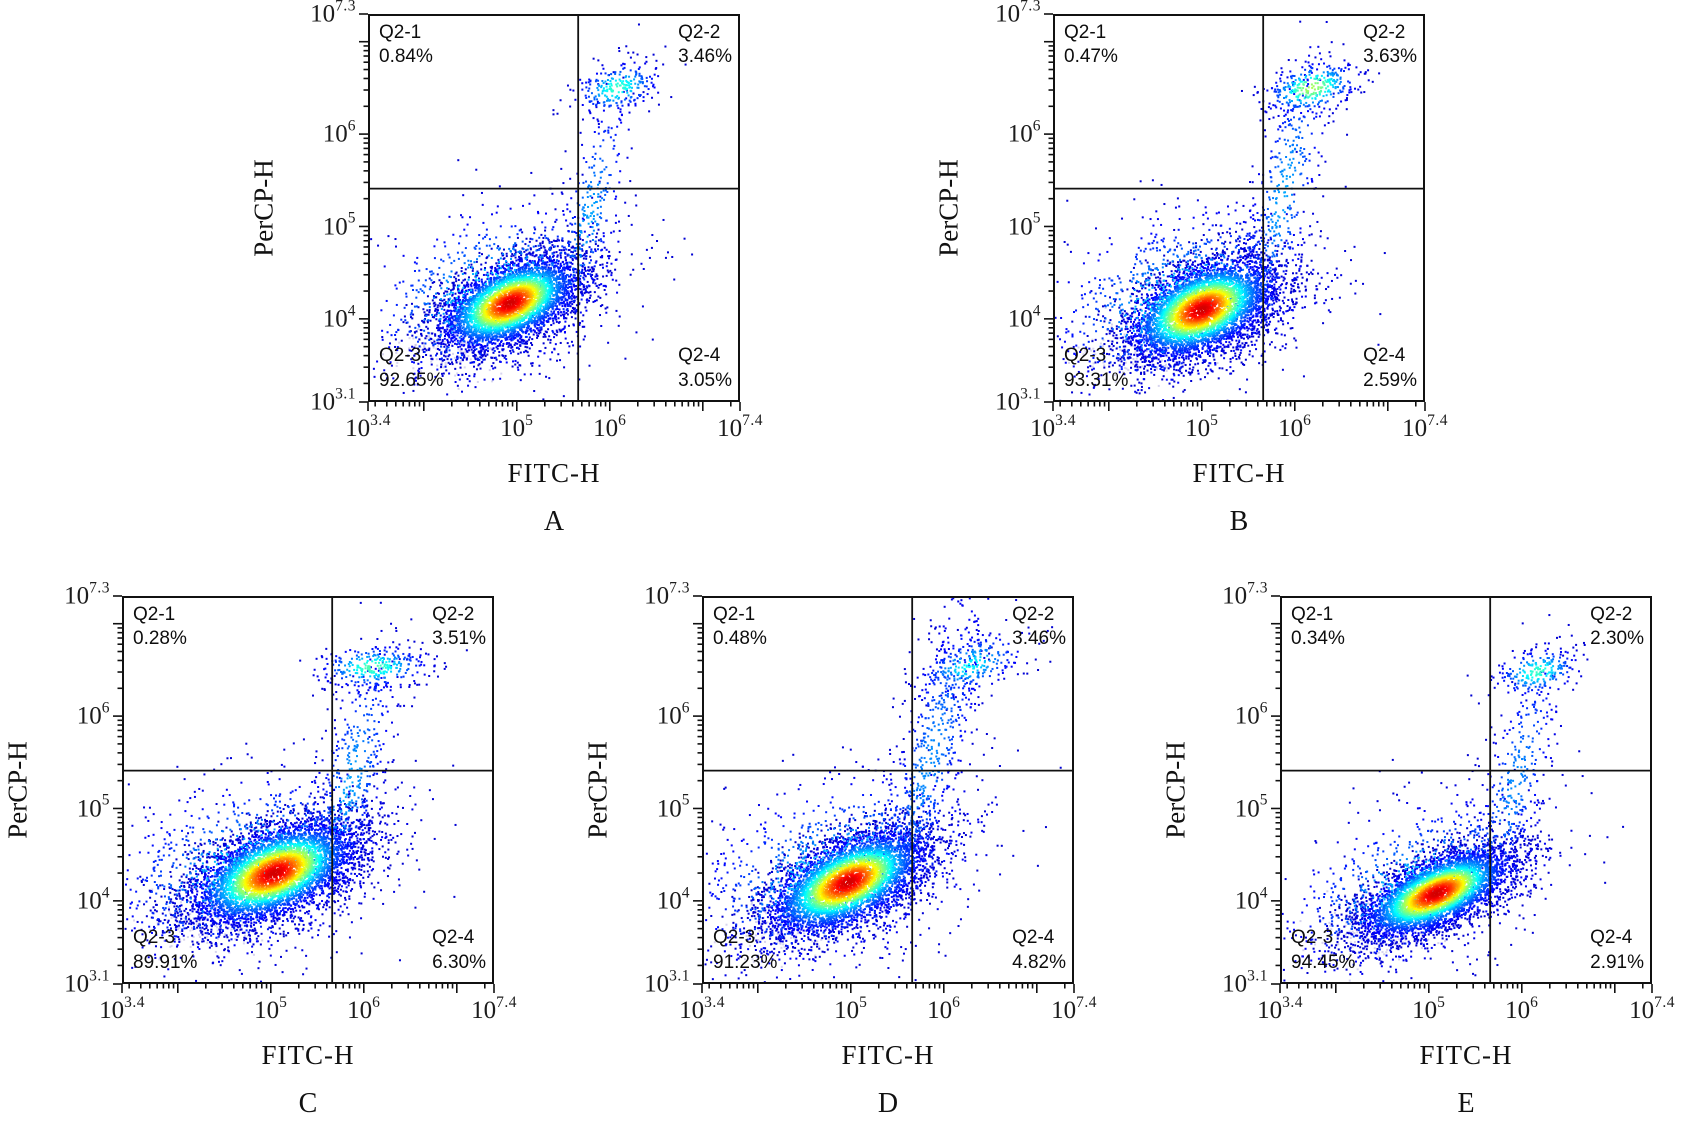  What do you see at coordinates (1617, 950) in the screenshot?
I see `quadrant-label-bottom-right: Q2-4 2.91%` at bounding box center [1617, 950].